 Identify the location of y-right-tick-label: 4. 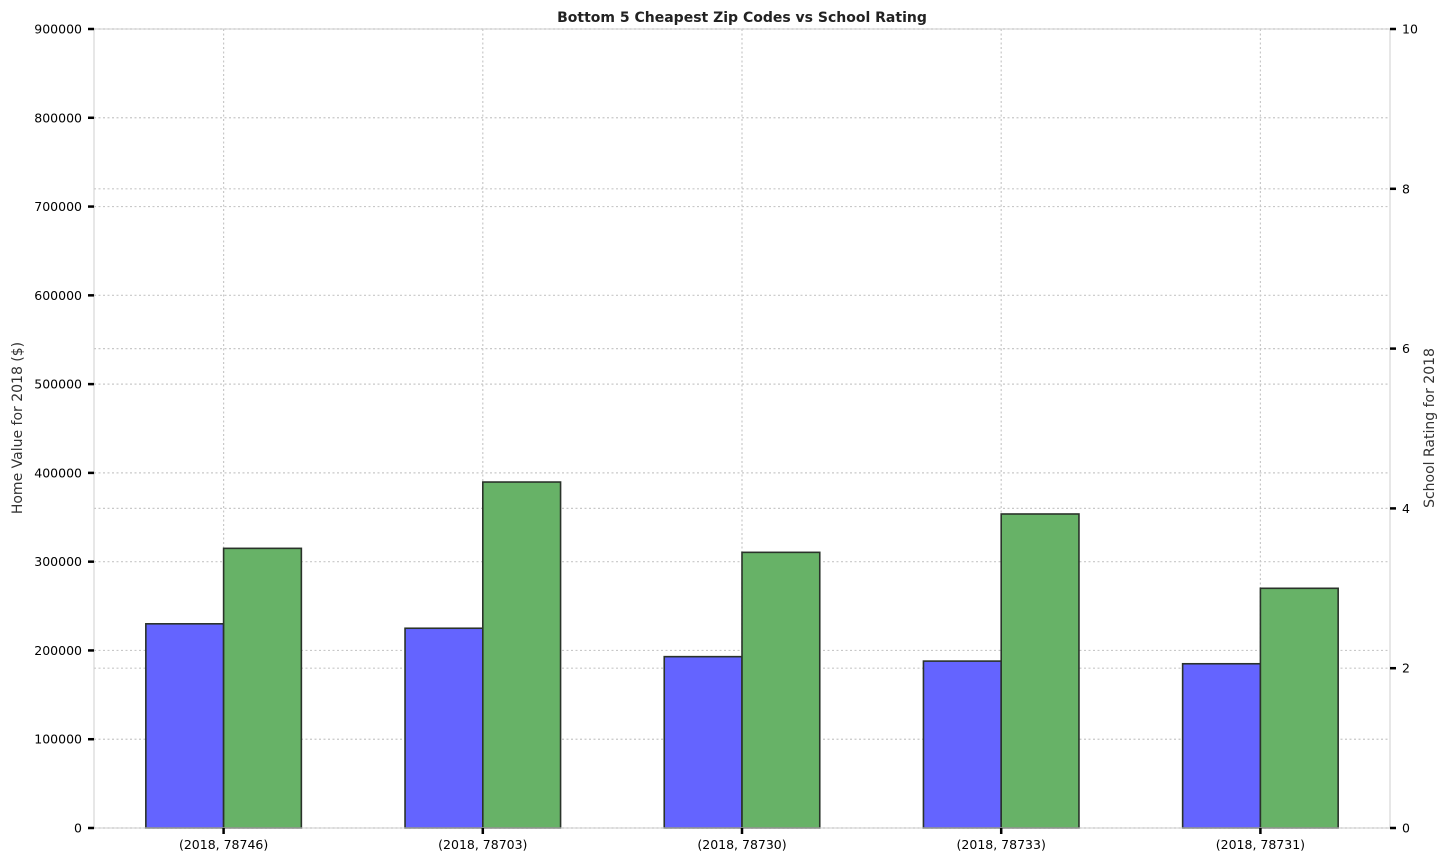
(1406, 508).